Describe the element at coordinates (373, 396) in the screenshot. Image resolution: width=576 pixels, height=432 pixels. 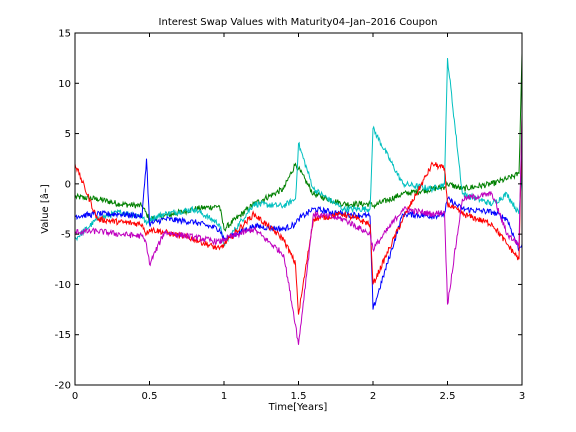
I see `x-tick-label: 2` at that location.